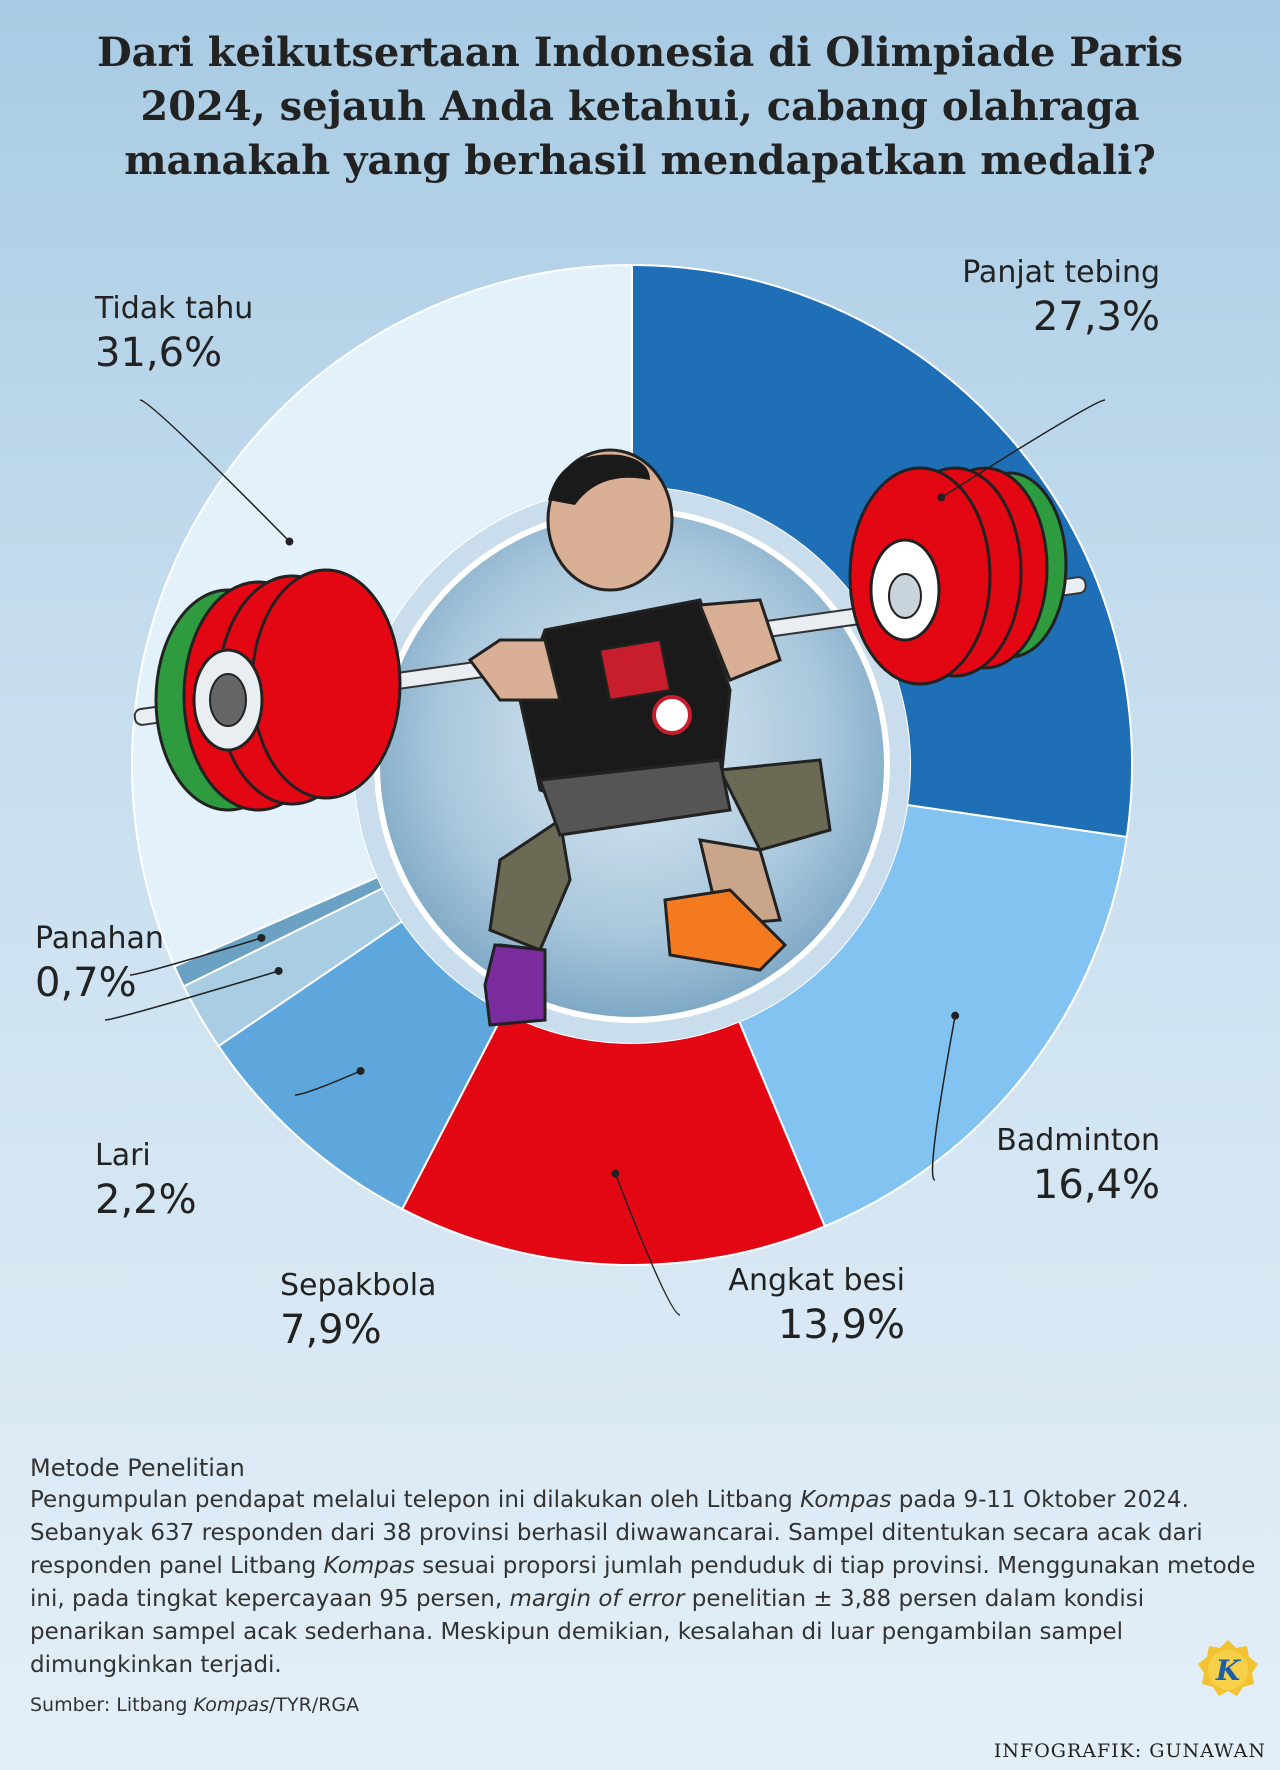 The image size is (1280, 1770). What do you see at coordinates (278, 690) in the screenshot?
I see `left-weight-plates` at bounding box center [278, 690].